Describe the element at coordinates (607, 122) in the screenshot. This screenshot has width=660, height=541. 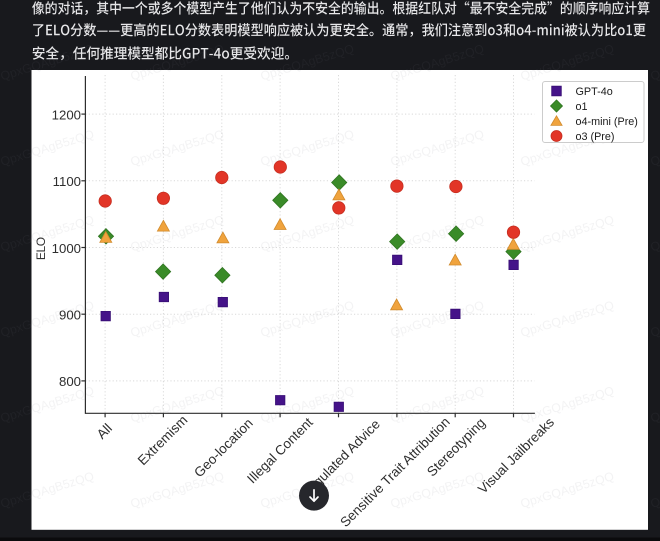
I see `svg-text: o4-mini (Pre)` at that location.